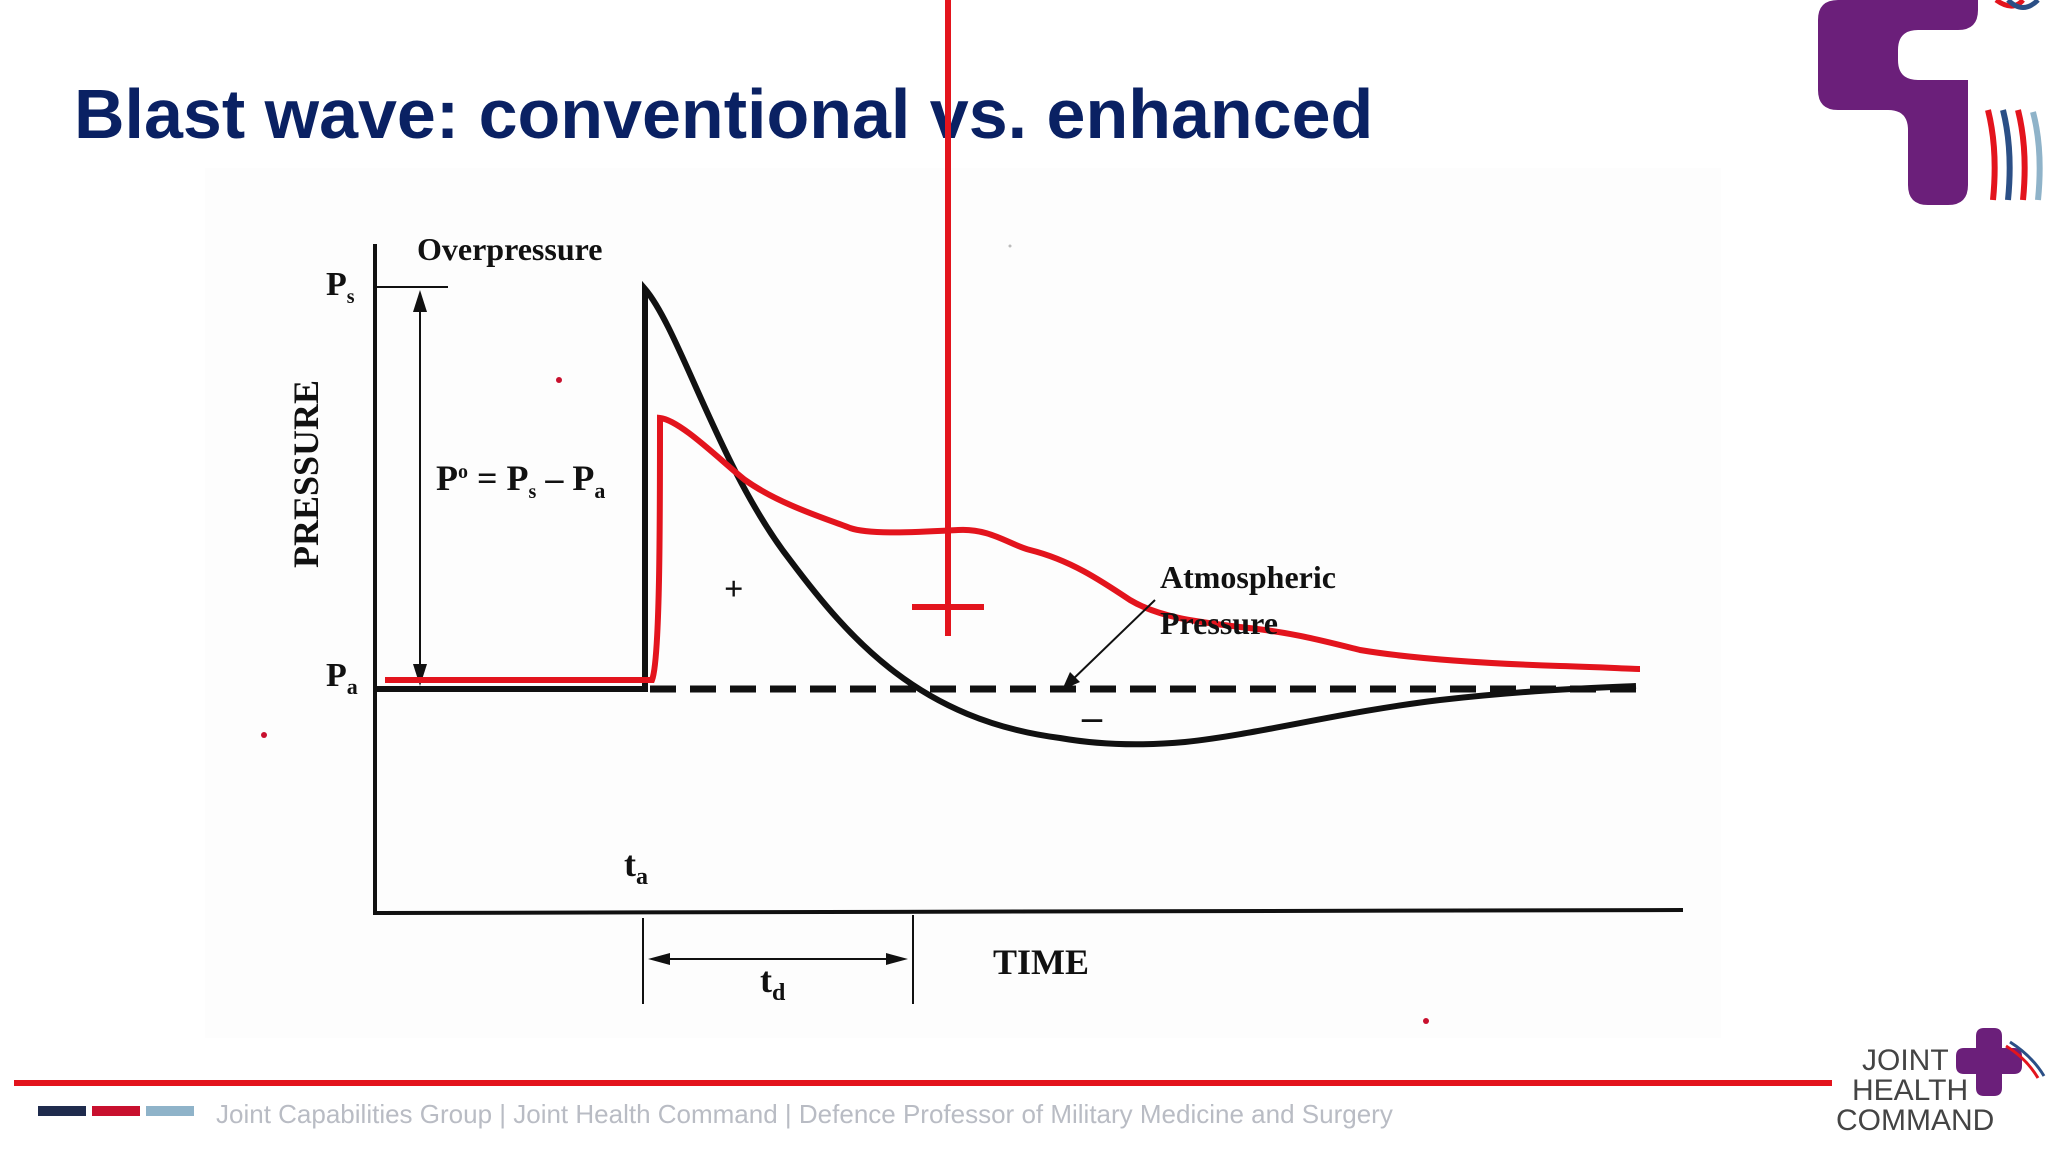 The width and height of the screenshot is (2048, 1152). What do you see at coordinates (923, 1083) in the screenshot?
I see `footer-divider` at bounding box center [923, 1083].